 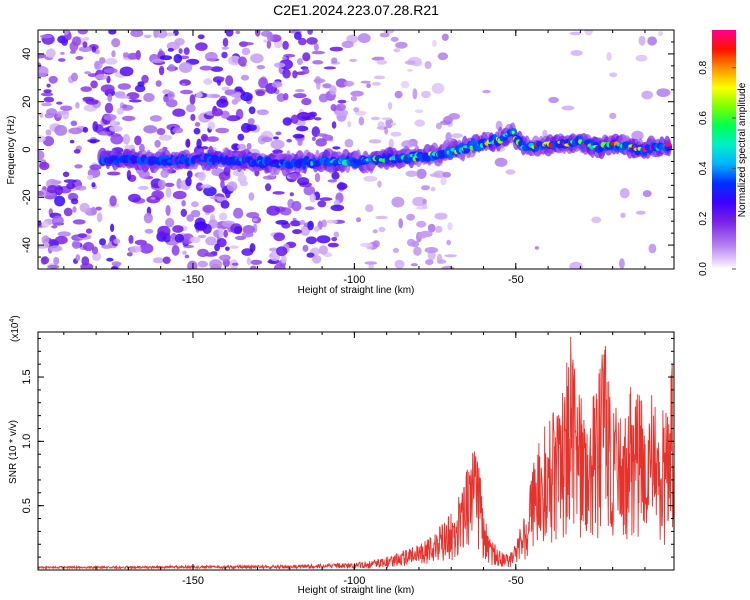 I want to click on spectrogram-y-tick-label: 0, so click(x=27, y=149).